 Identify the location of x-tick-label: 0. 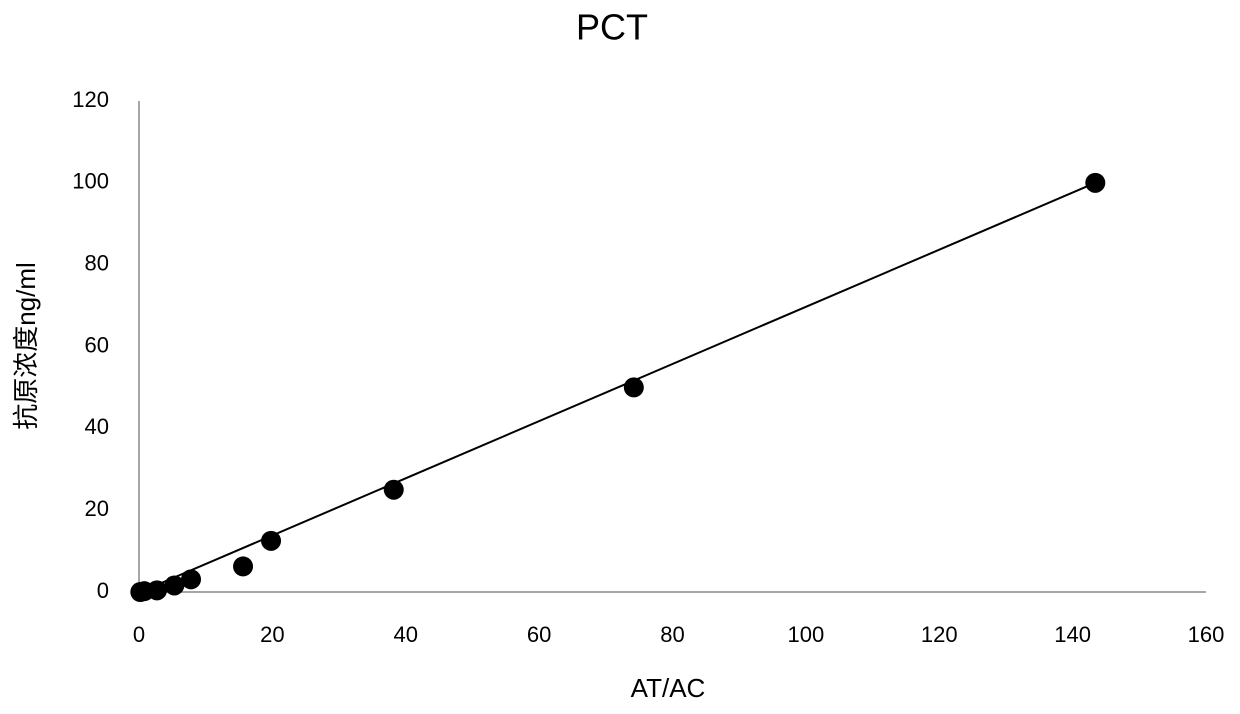
(139, 634).